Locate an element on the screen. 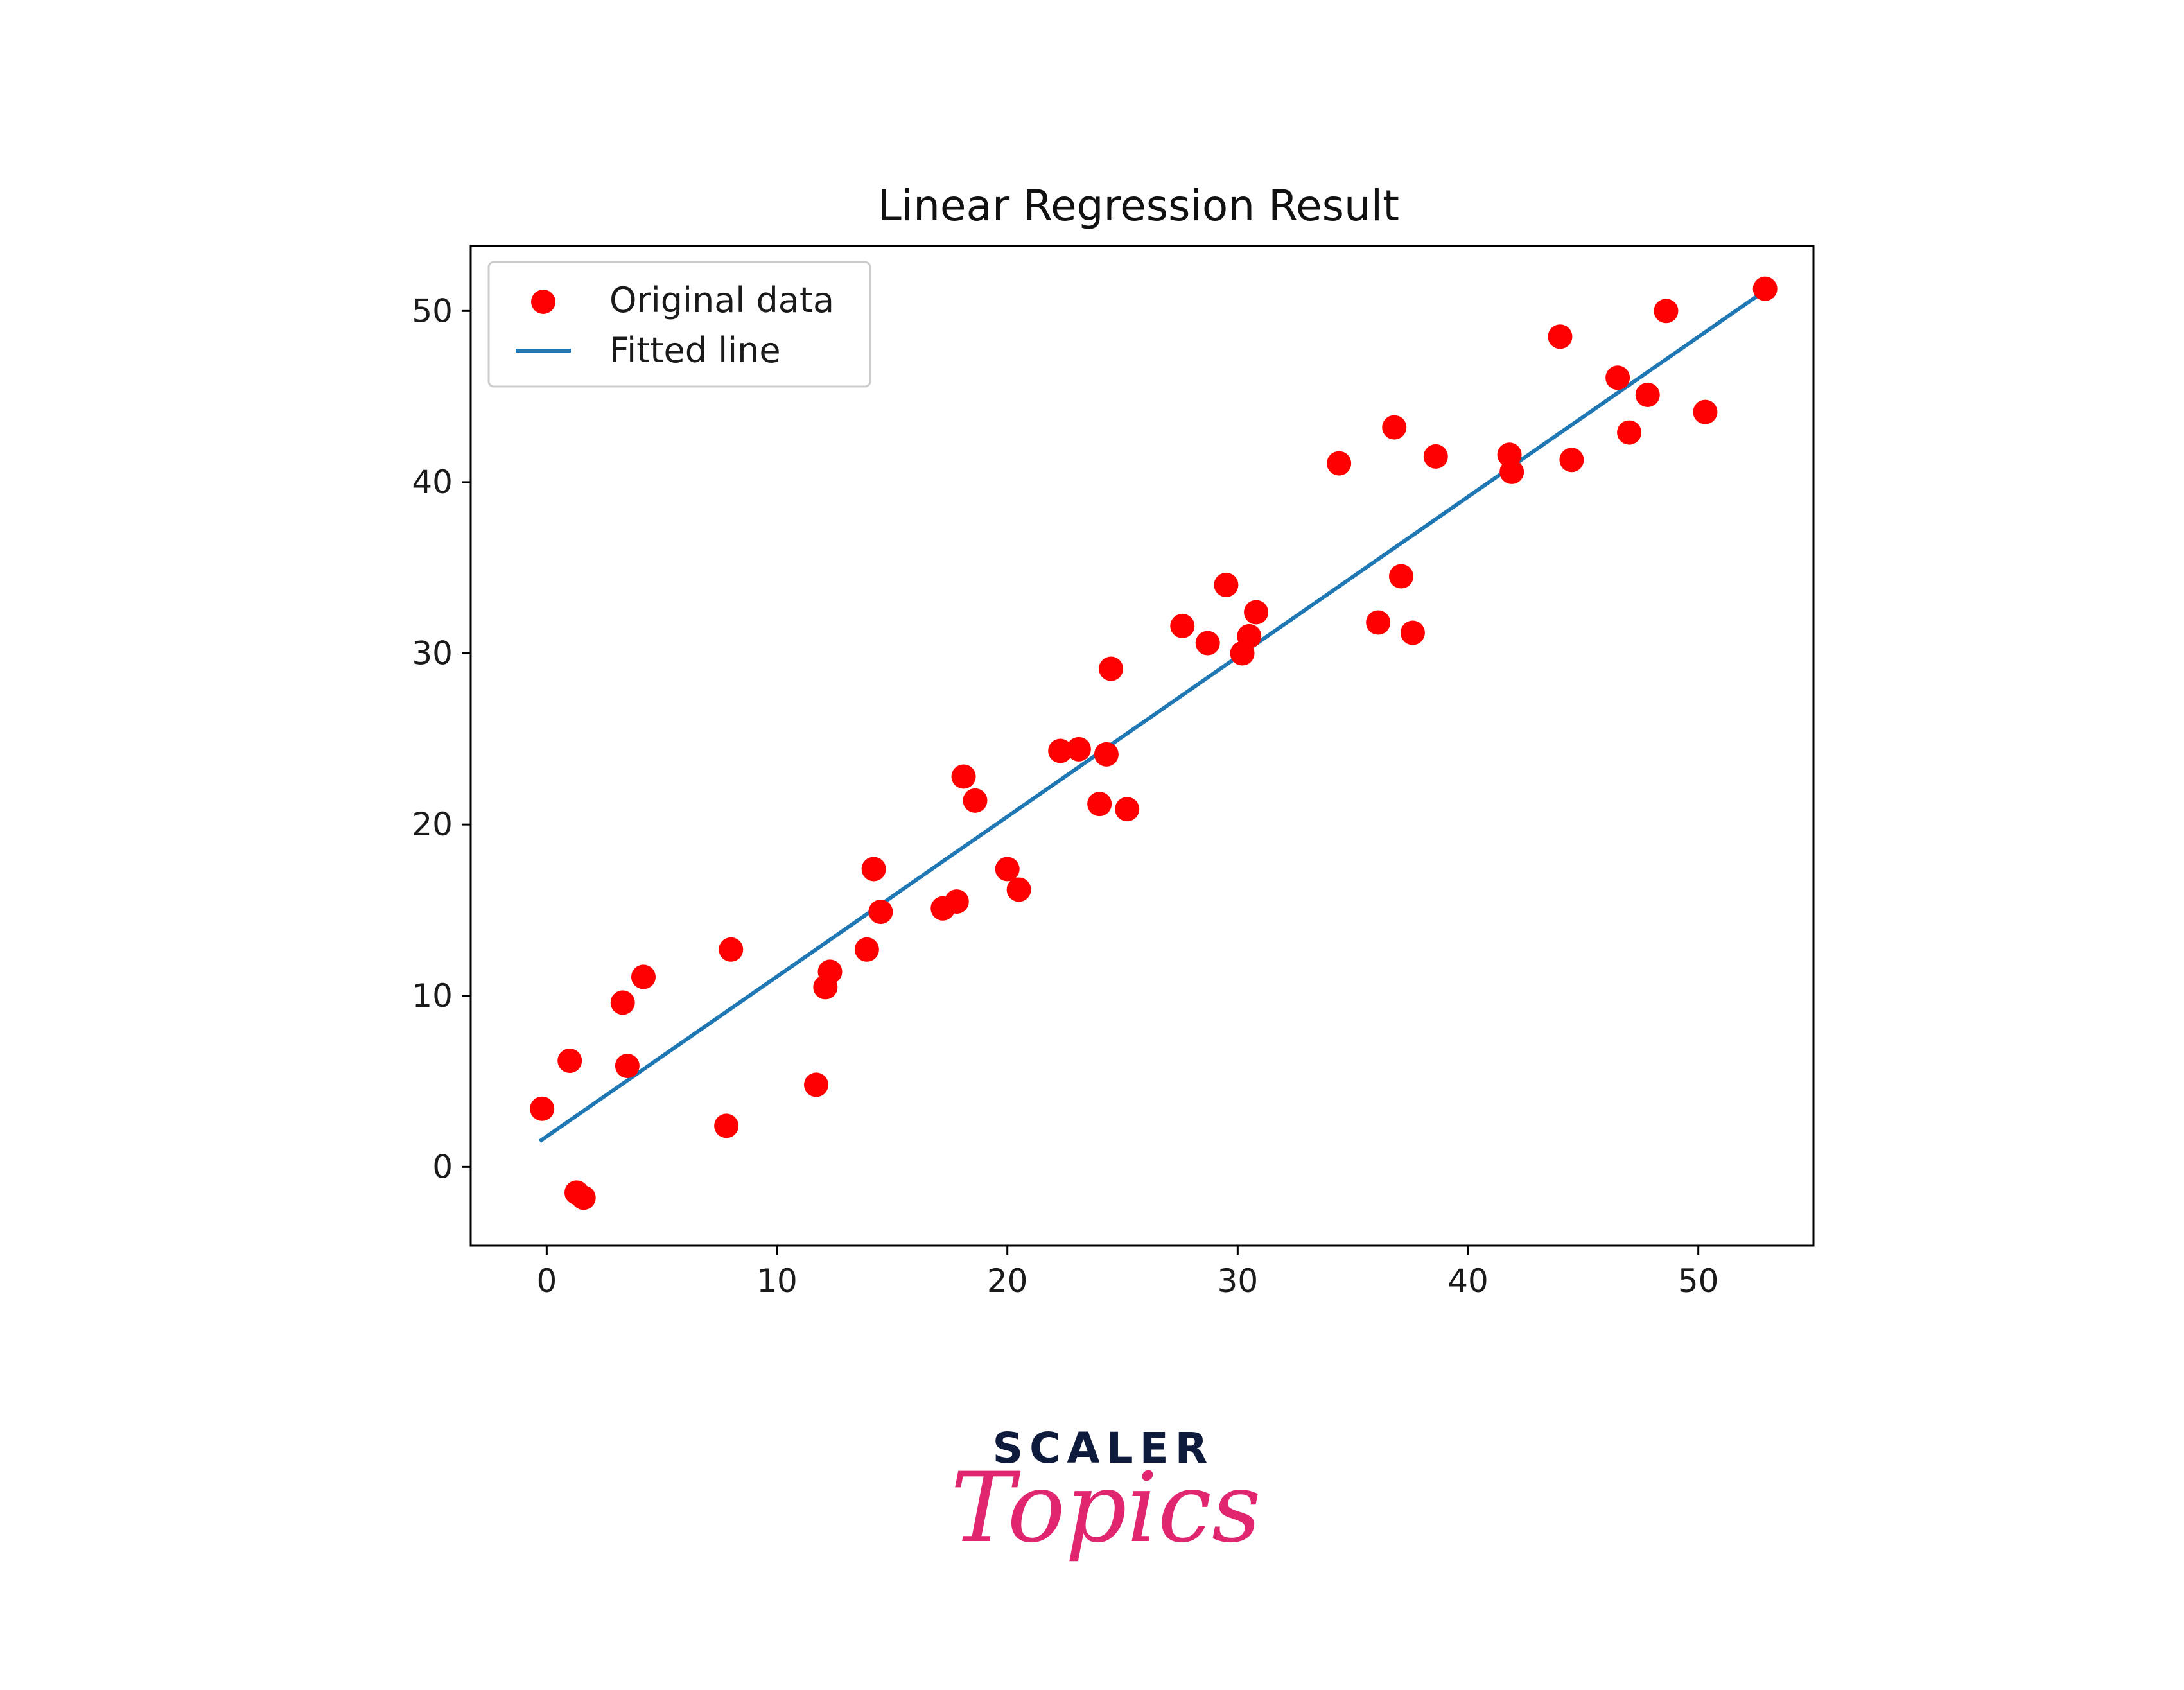  y-tick-label: 50 is located at coordinates (433, 310).